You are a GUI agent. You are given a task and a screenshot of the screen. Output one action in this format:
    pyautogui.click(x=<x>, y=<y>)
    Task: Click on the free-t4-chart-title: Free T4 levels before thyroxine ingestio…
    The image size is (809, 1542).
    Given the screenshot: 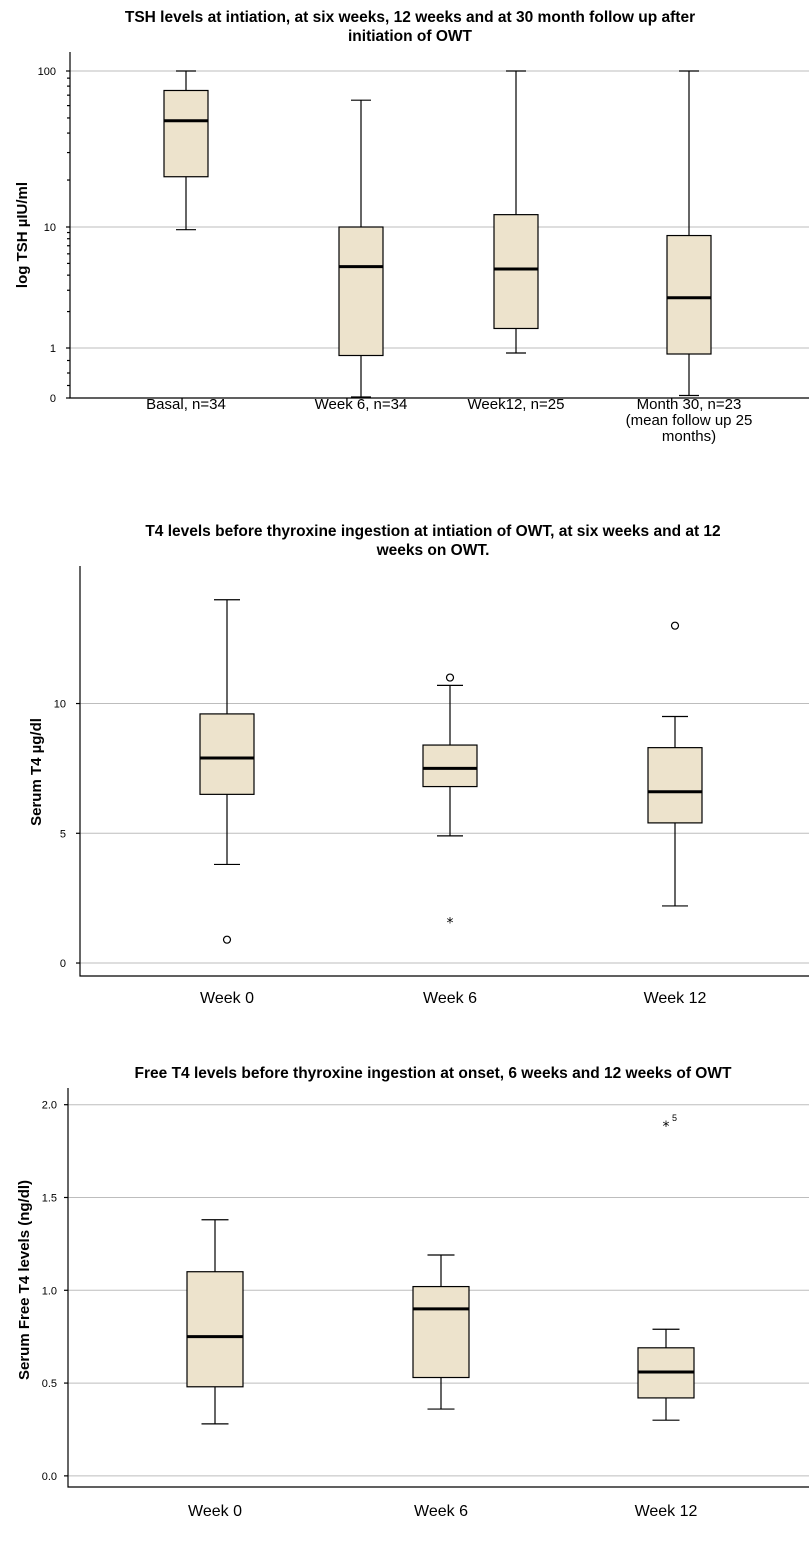 What is the action you would take?
    pyautogui.click(x=433, y=1073)
    